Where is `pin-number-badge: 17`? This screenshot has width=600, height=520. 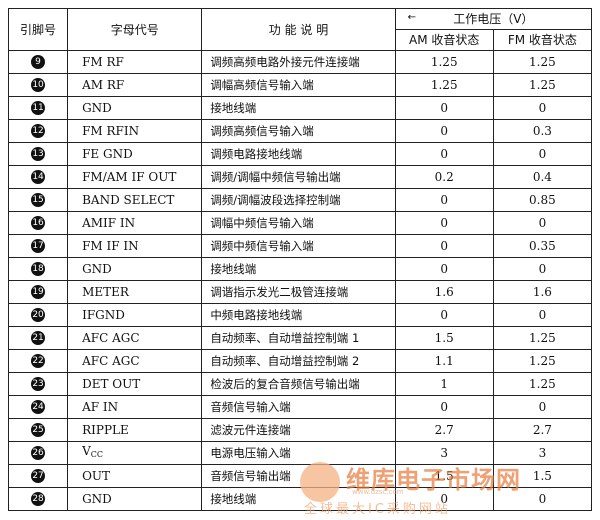 pin-number-badge: 17 is located at coordinates (38, 246).